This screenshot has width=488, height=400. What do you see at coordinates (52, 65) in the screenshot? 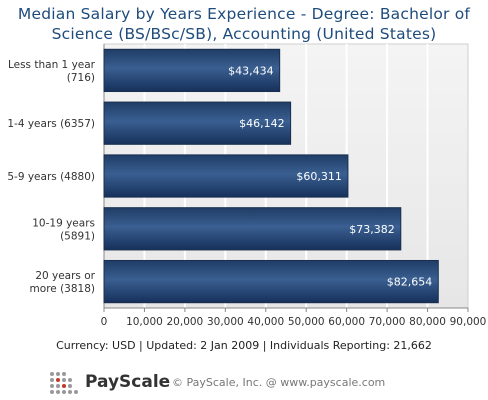
I see `category-label: Less than 1 year` at bounding box center [52, 65].